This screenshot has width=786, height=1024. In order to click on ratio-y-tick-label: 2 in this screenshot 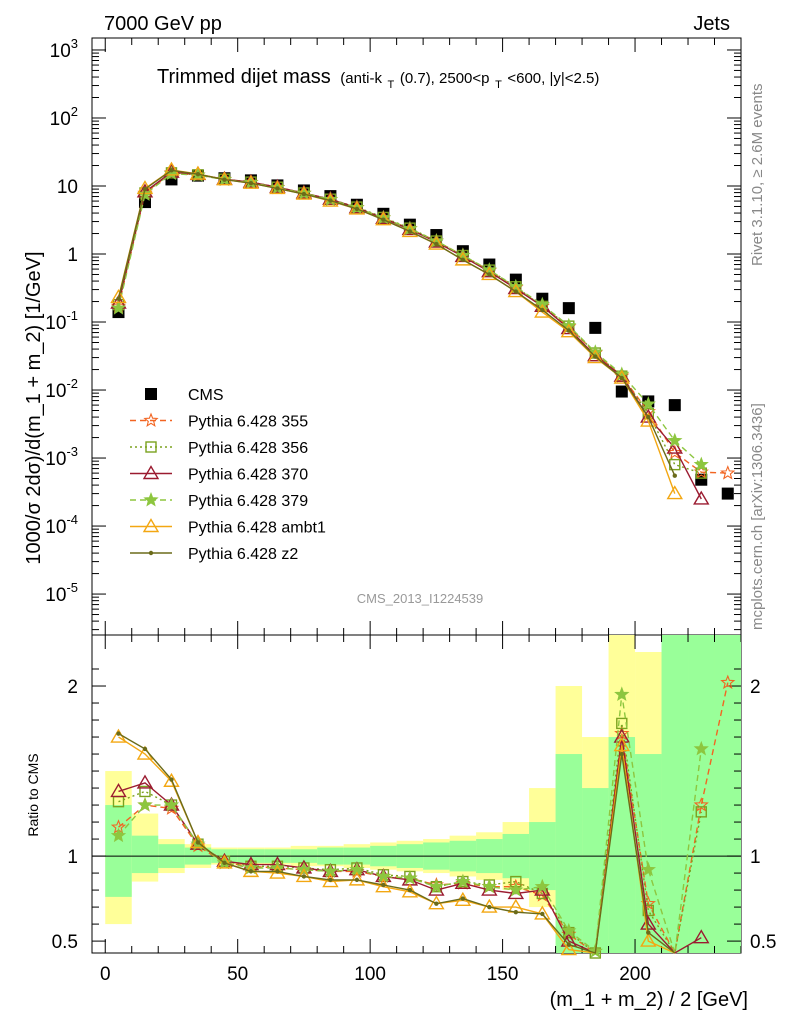, I will do `click(72, 687)`.